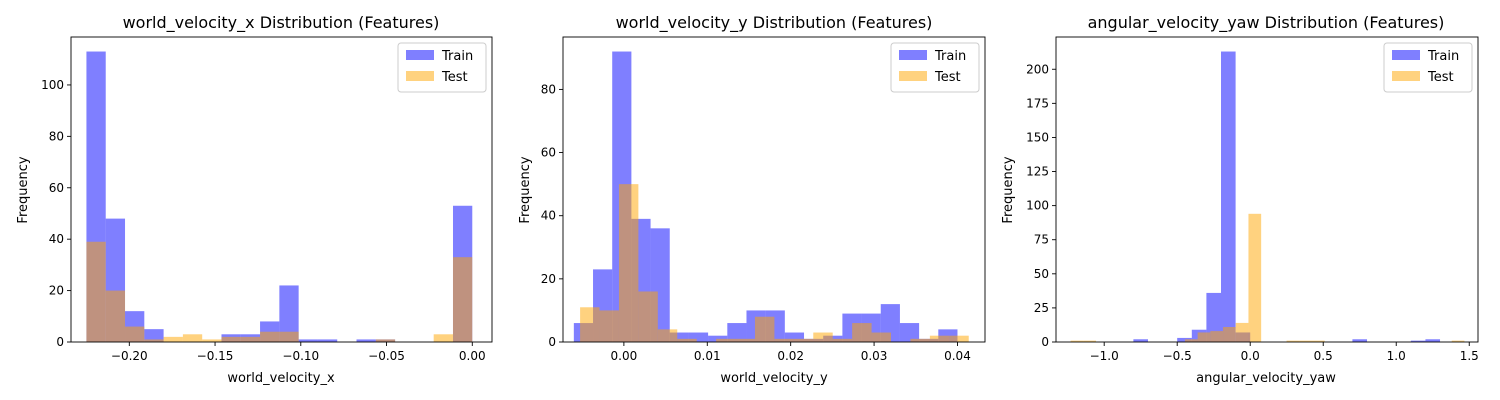 This screenshot has width=1500, height=400. What do you see at coordinates (548, 279) in the screenshot?
I see `chart-2-ytick-label: 20` at bounding box center [548, 279].